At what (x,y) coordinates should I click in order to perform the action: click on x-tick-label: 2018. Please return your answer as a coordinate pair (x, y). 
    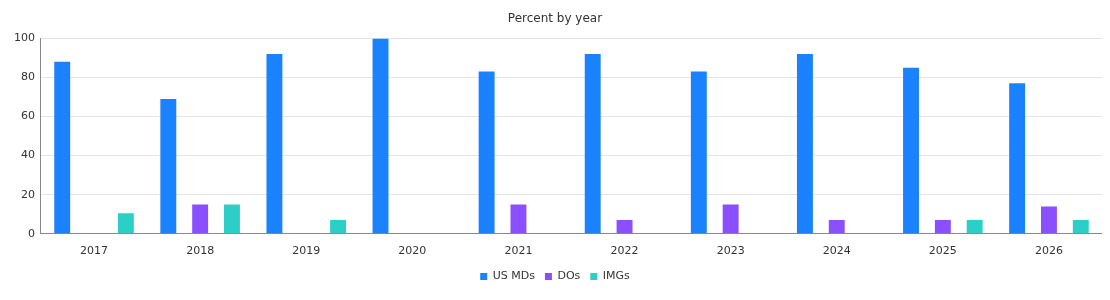
    Looking at the image, I should click on (200, 251).